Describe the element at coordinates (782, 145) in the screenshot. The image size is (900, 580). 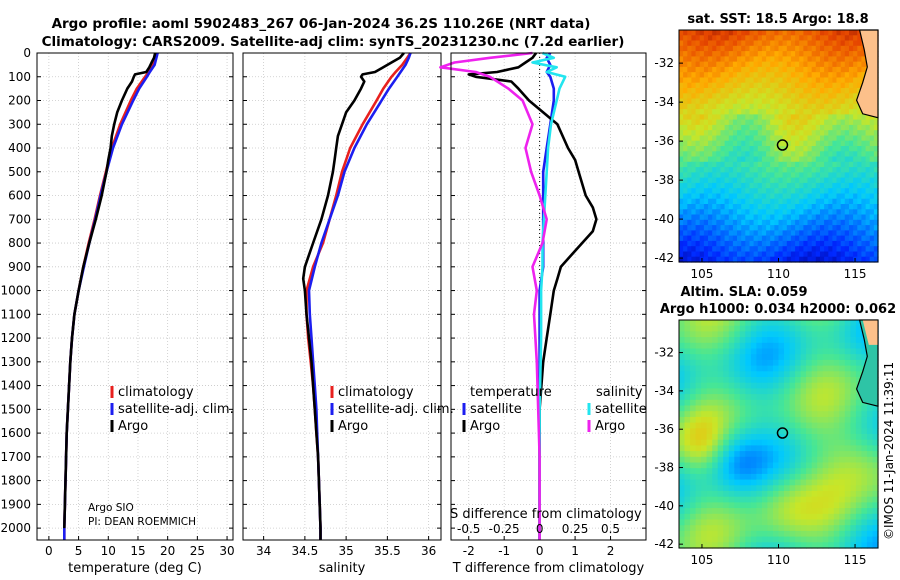
I see `float-marker` at that location.